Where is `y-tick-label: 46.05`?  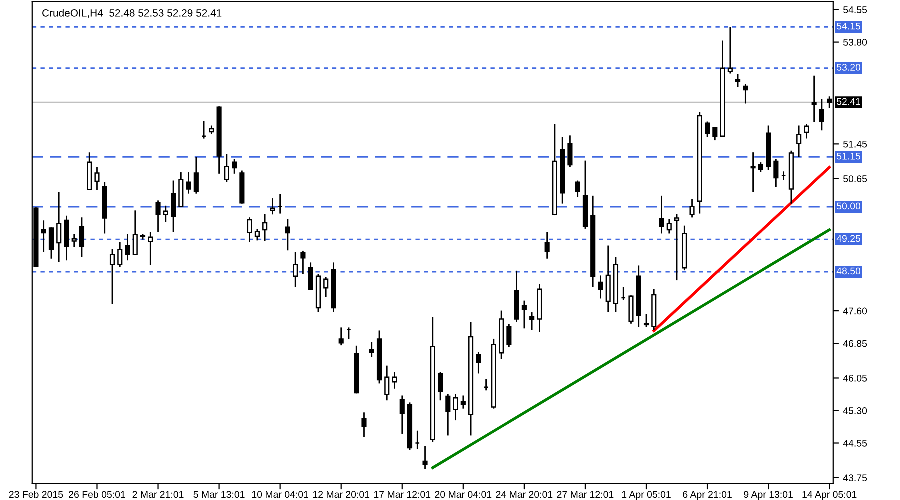 y-tick-label: 46.05 is located at coordinates (855, 378).